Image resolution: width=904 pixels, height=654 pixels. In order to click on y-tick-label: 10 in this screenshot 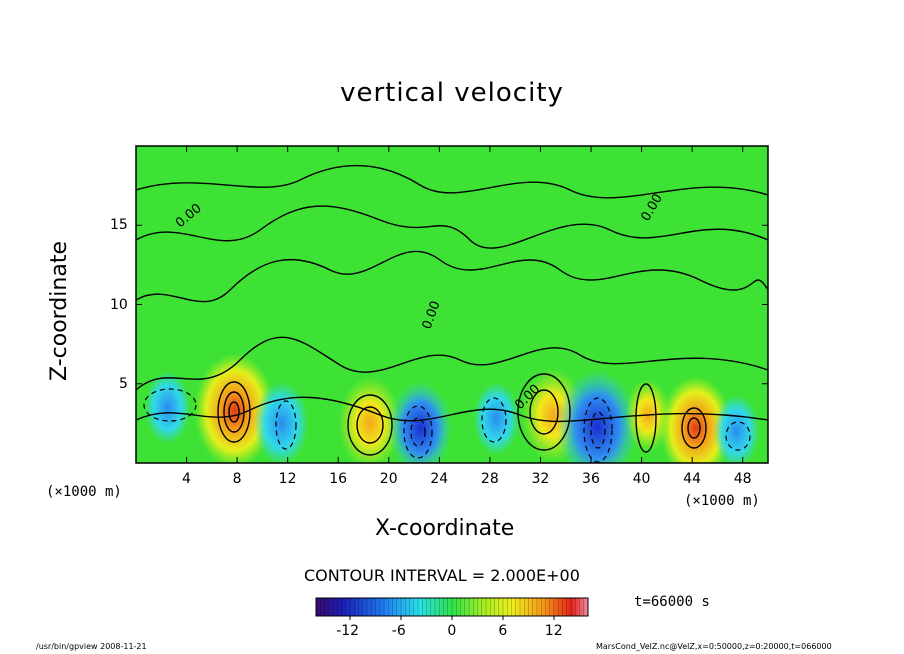, I will do `click(119, 304)`.